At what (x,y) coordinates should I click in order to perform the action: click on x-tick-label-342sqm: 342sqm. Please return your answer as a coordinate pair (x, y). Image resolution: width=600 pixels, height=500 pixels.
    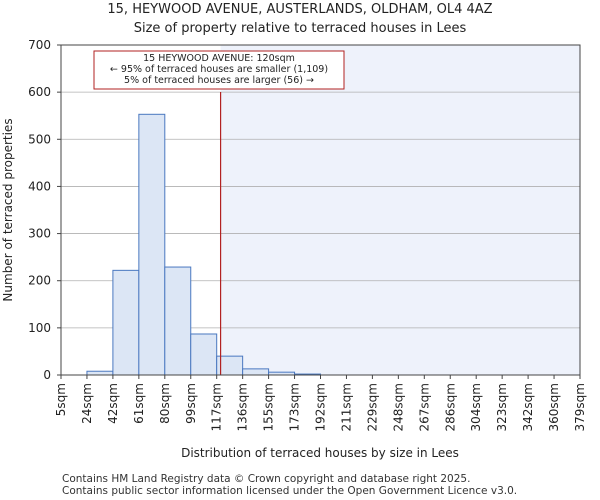
    Looking at the image, I should click on (528, 407).